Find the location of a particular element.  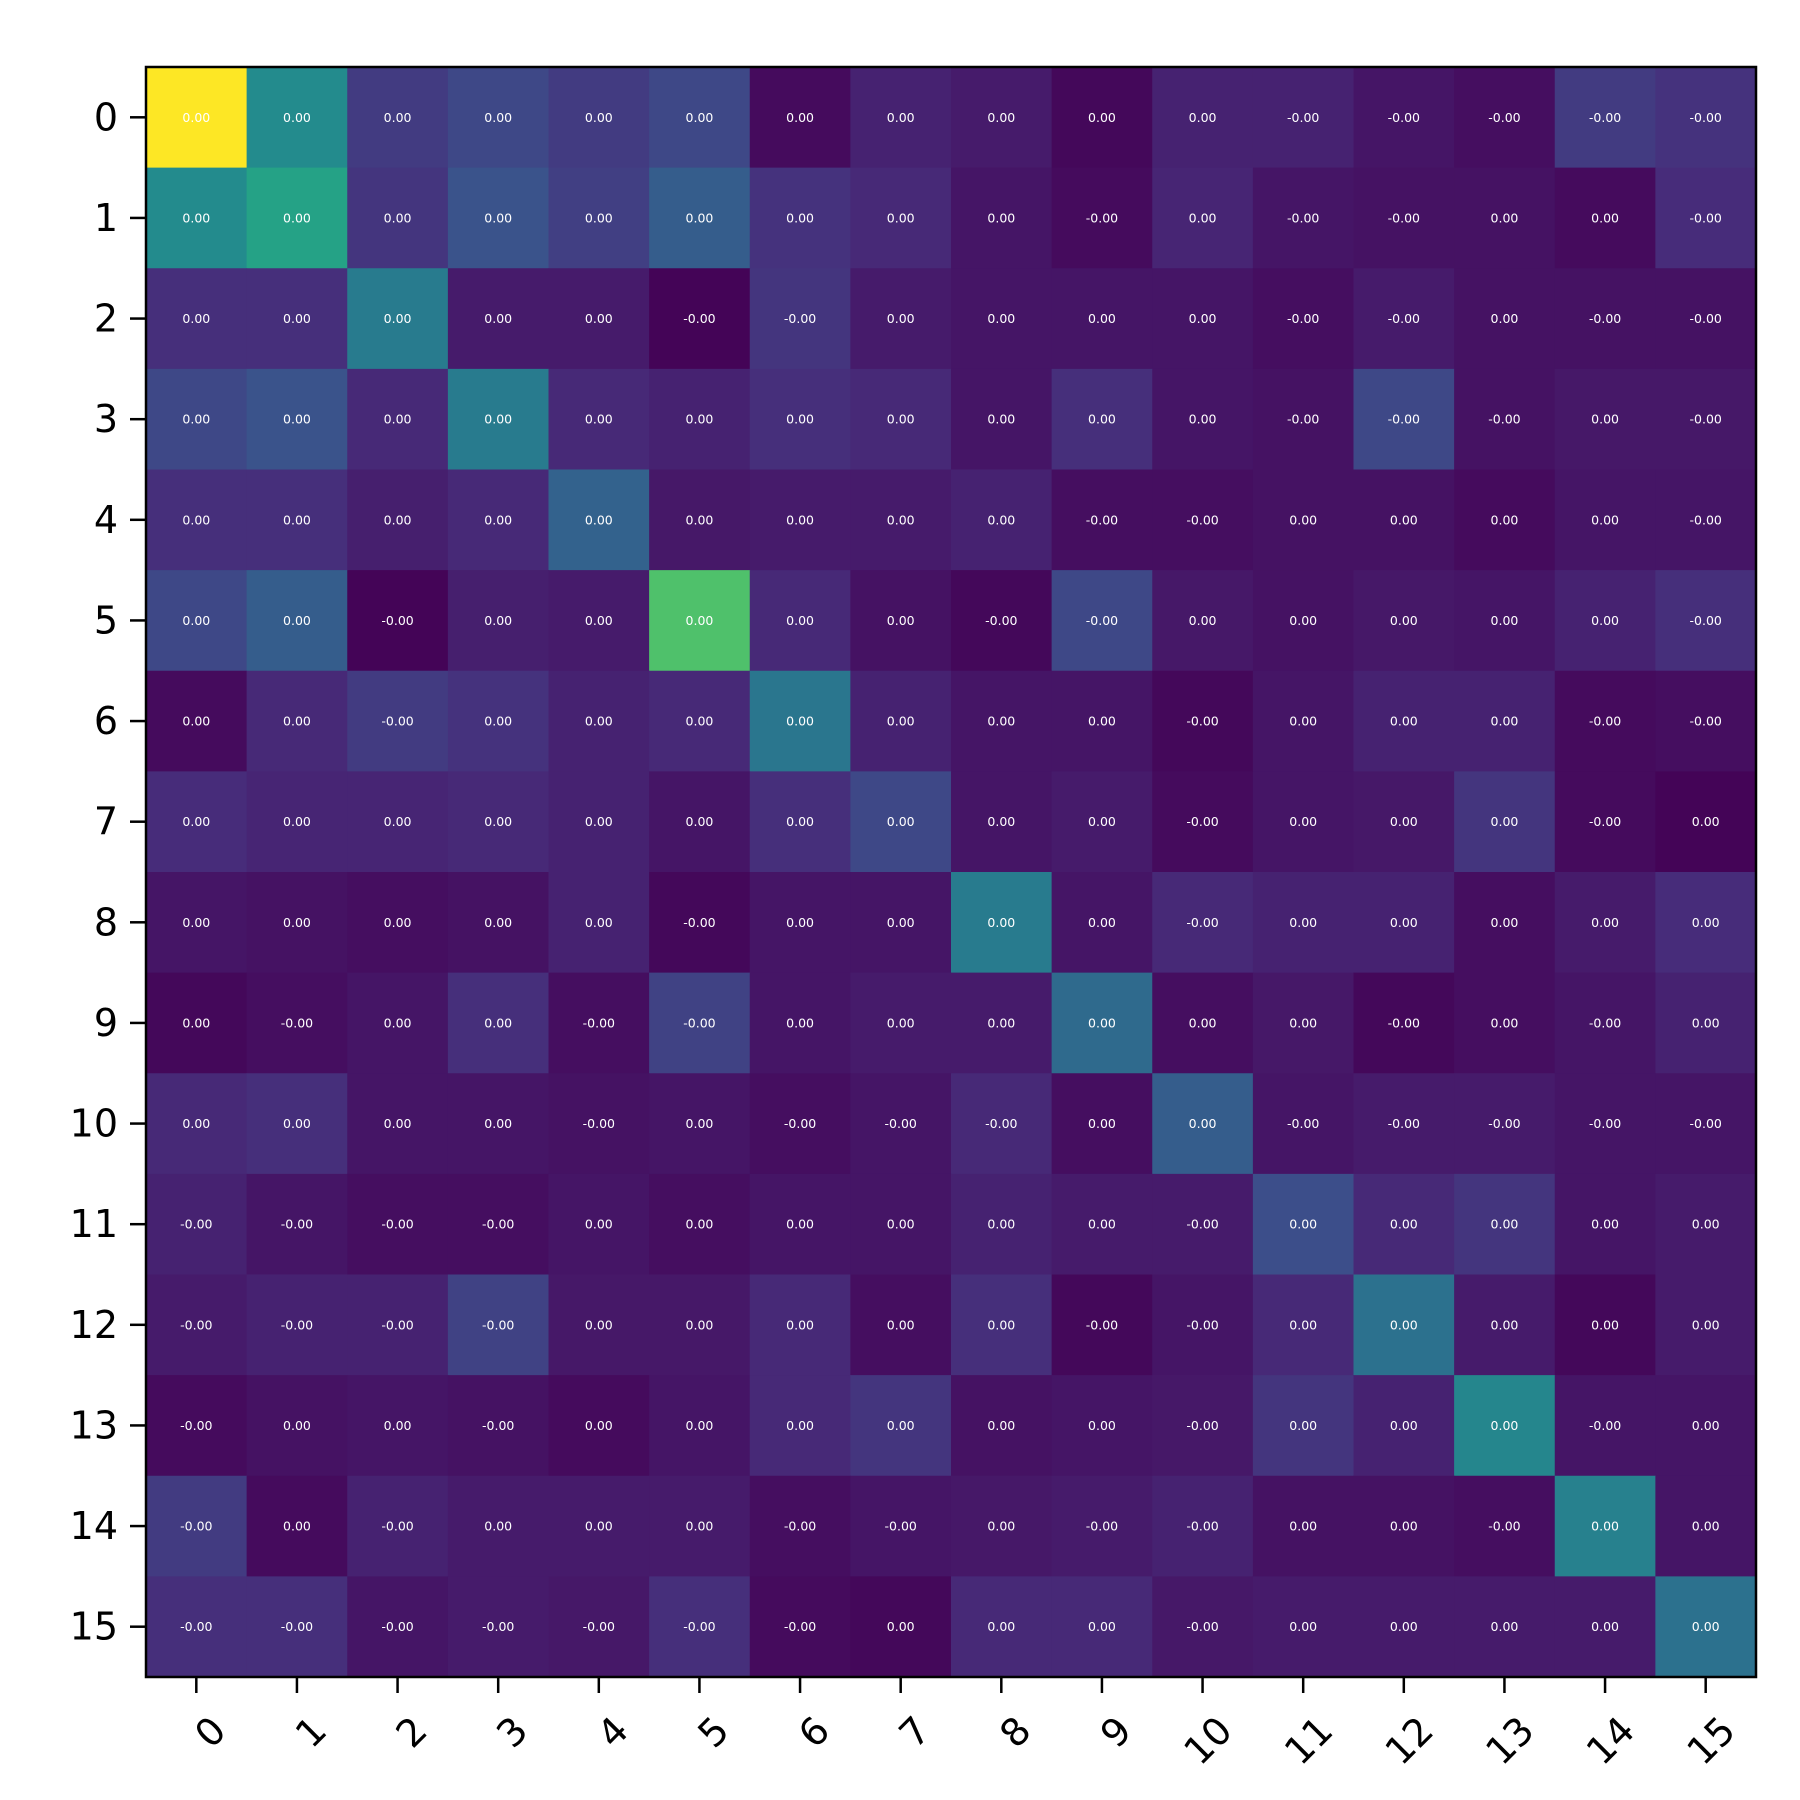

cell-value-label-1-8: 0.00 is located at coordinates (1001, 217).